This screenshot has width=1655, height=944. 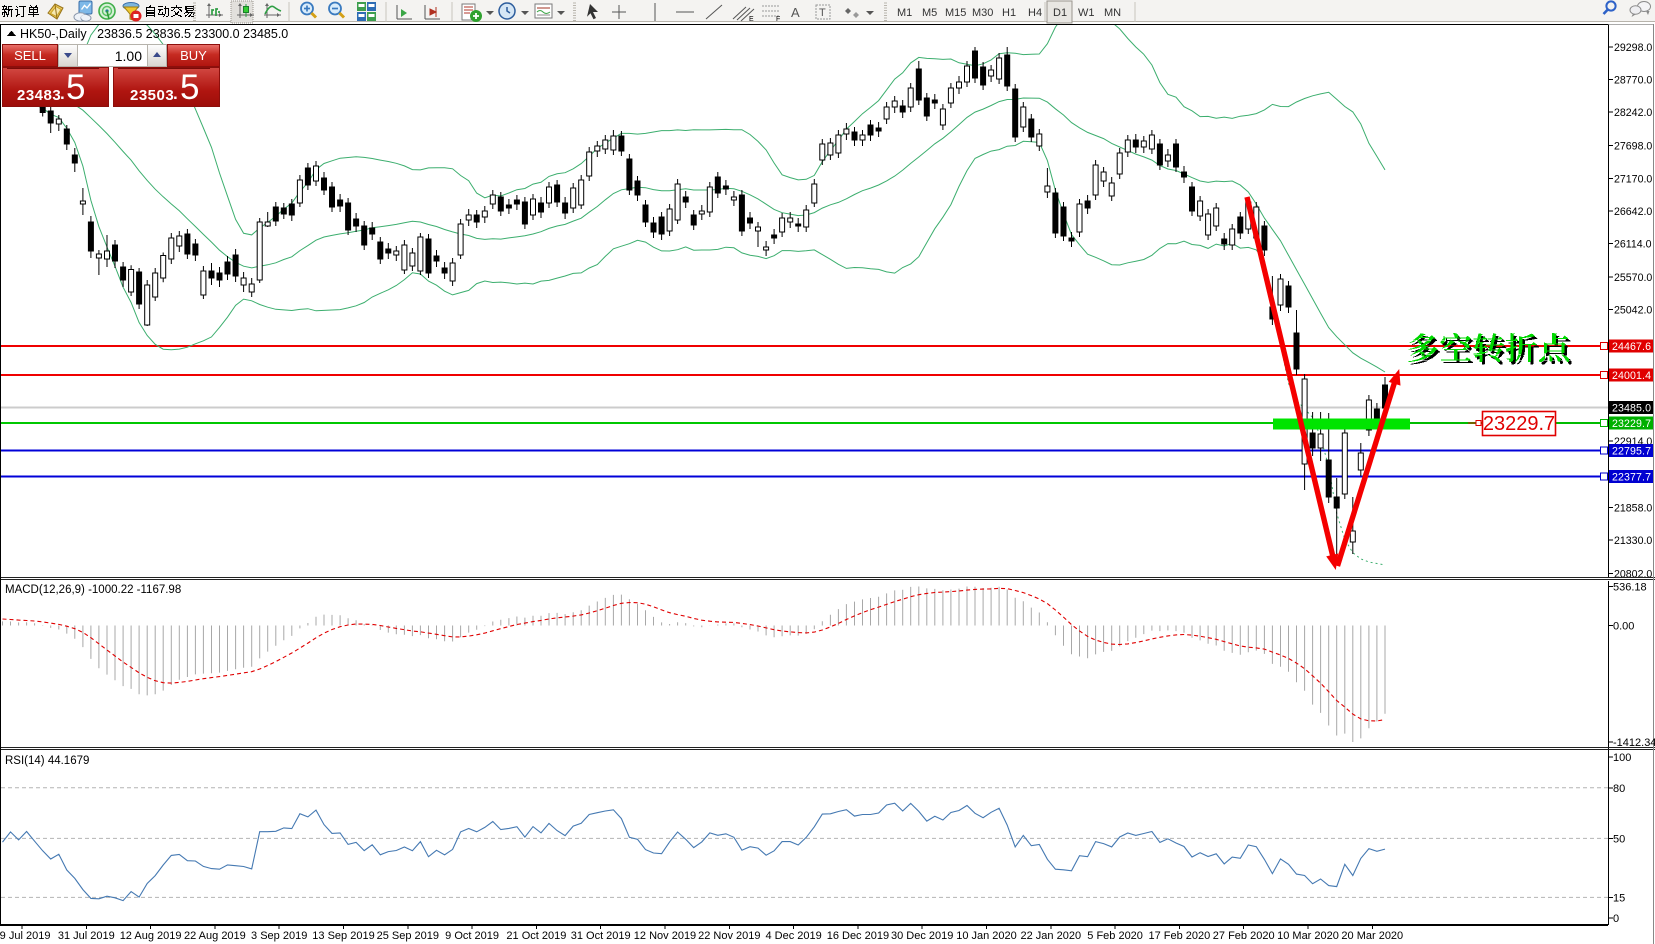 I want to click on svg-text: 13 Sep 2019, so click(x=343, y=936).